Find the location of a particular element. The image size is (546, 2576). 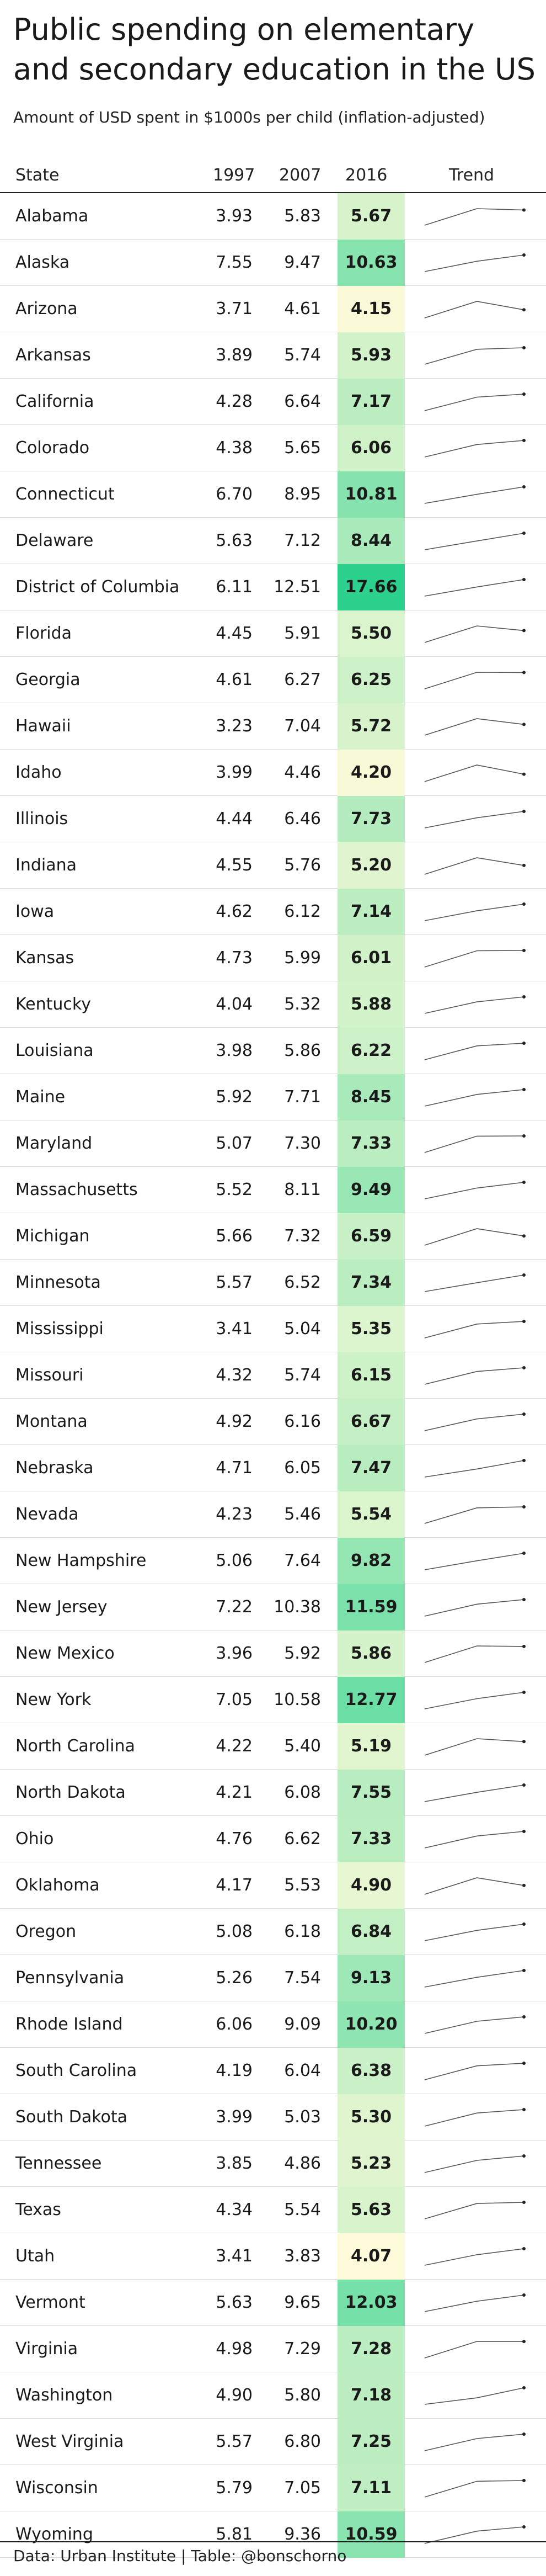

state-name: Maine is located at coordinates (40, 1097).